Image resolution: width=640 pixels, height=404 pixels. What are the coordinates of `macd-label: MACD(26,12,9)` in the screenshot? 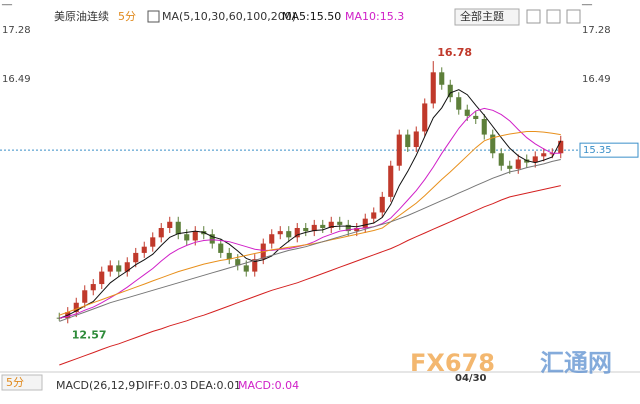 It's located at (98, 385).